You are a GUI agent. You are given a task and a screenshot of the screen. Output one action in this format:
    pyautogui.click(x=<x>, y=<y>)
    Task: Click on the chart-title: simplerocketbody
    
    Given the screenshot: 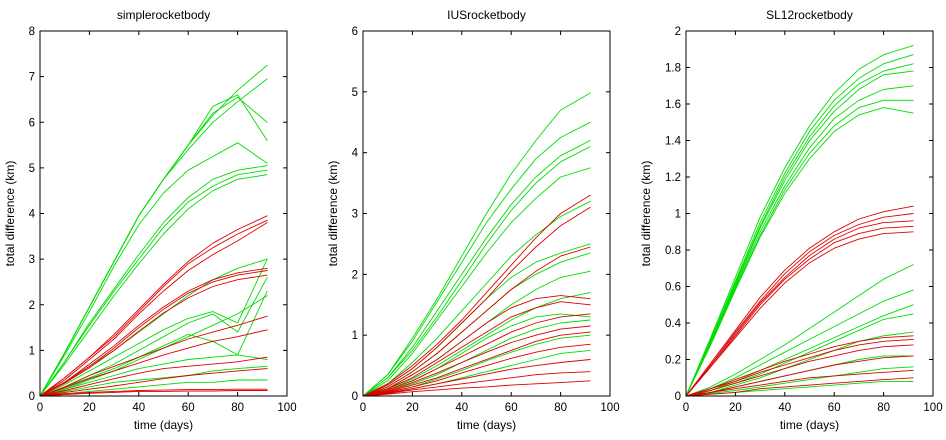 What is the action you would take?
    pyautogui.click(x=163, y=15)
    